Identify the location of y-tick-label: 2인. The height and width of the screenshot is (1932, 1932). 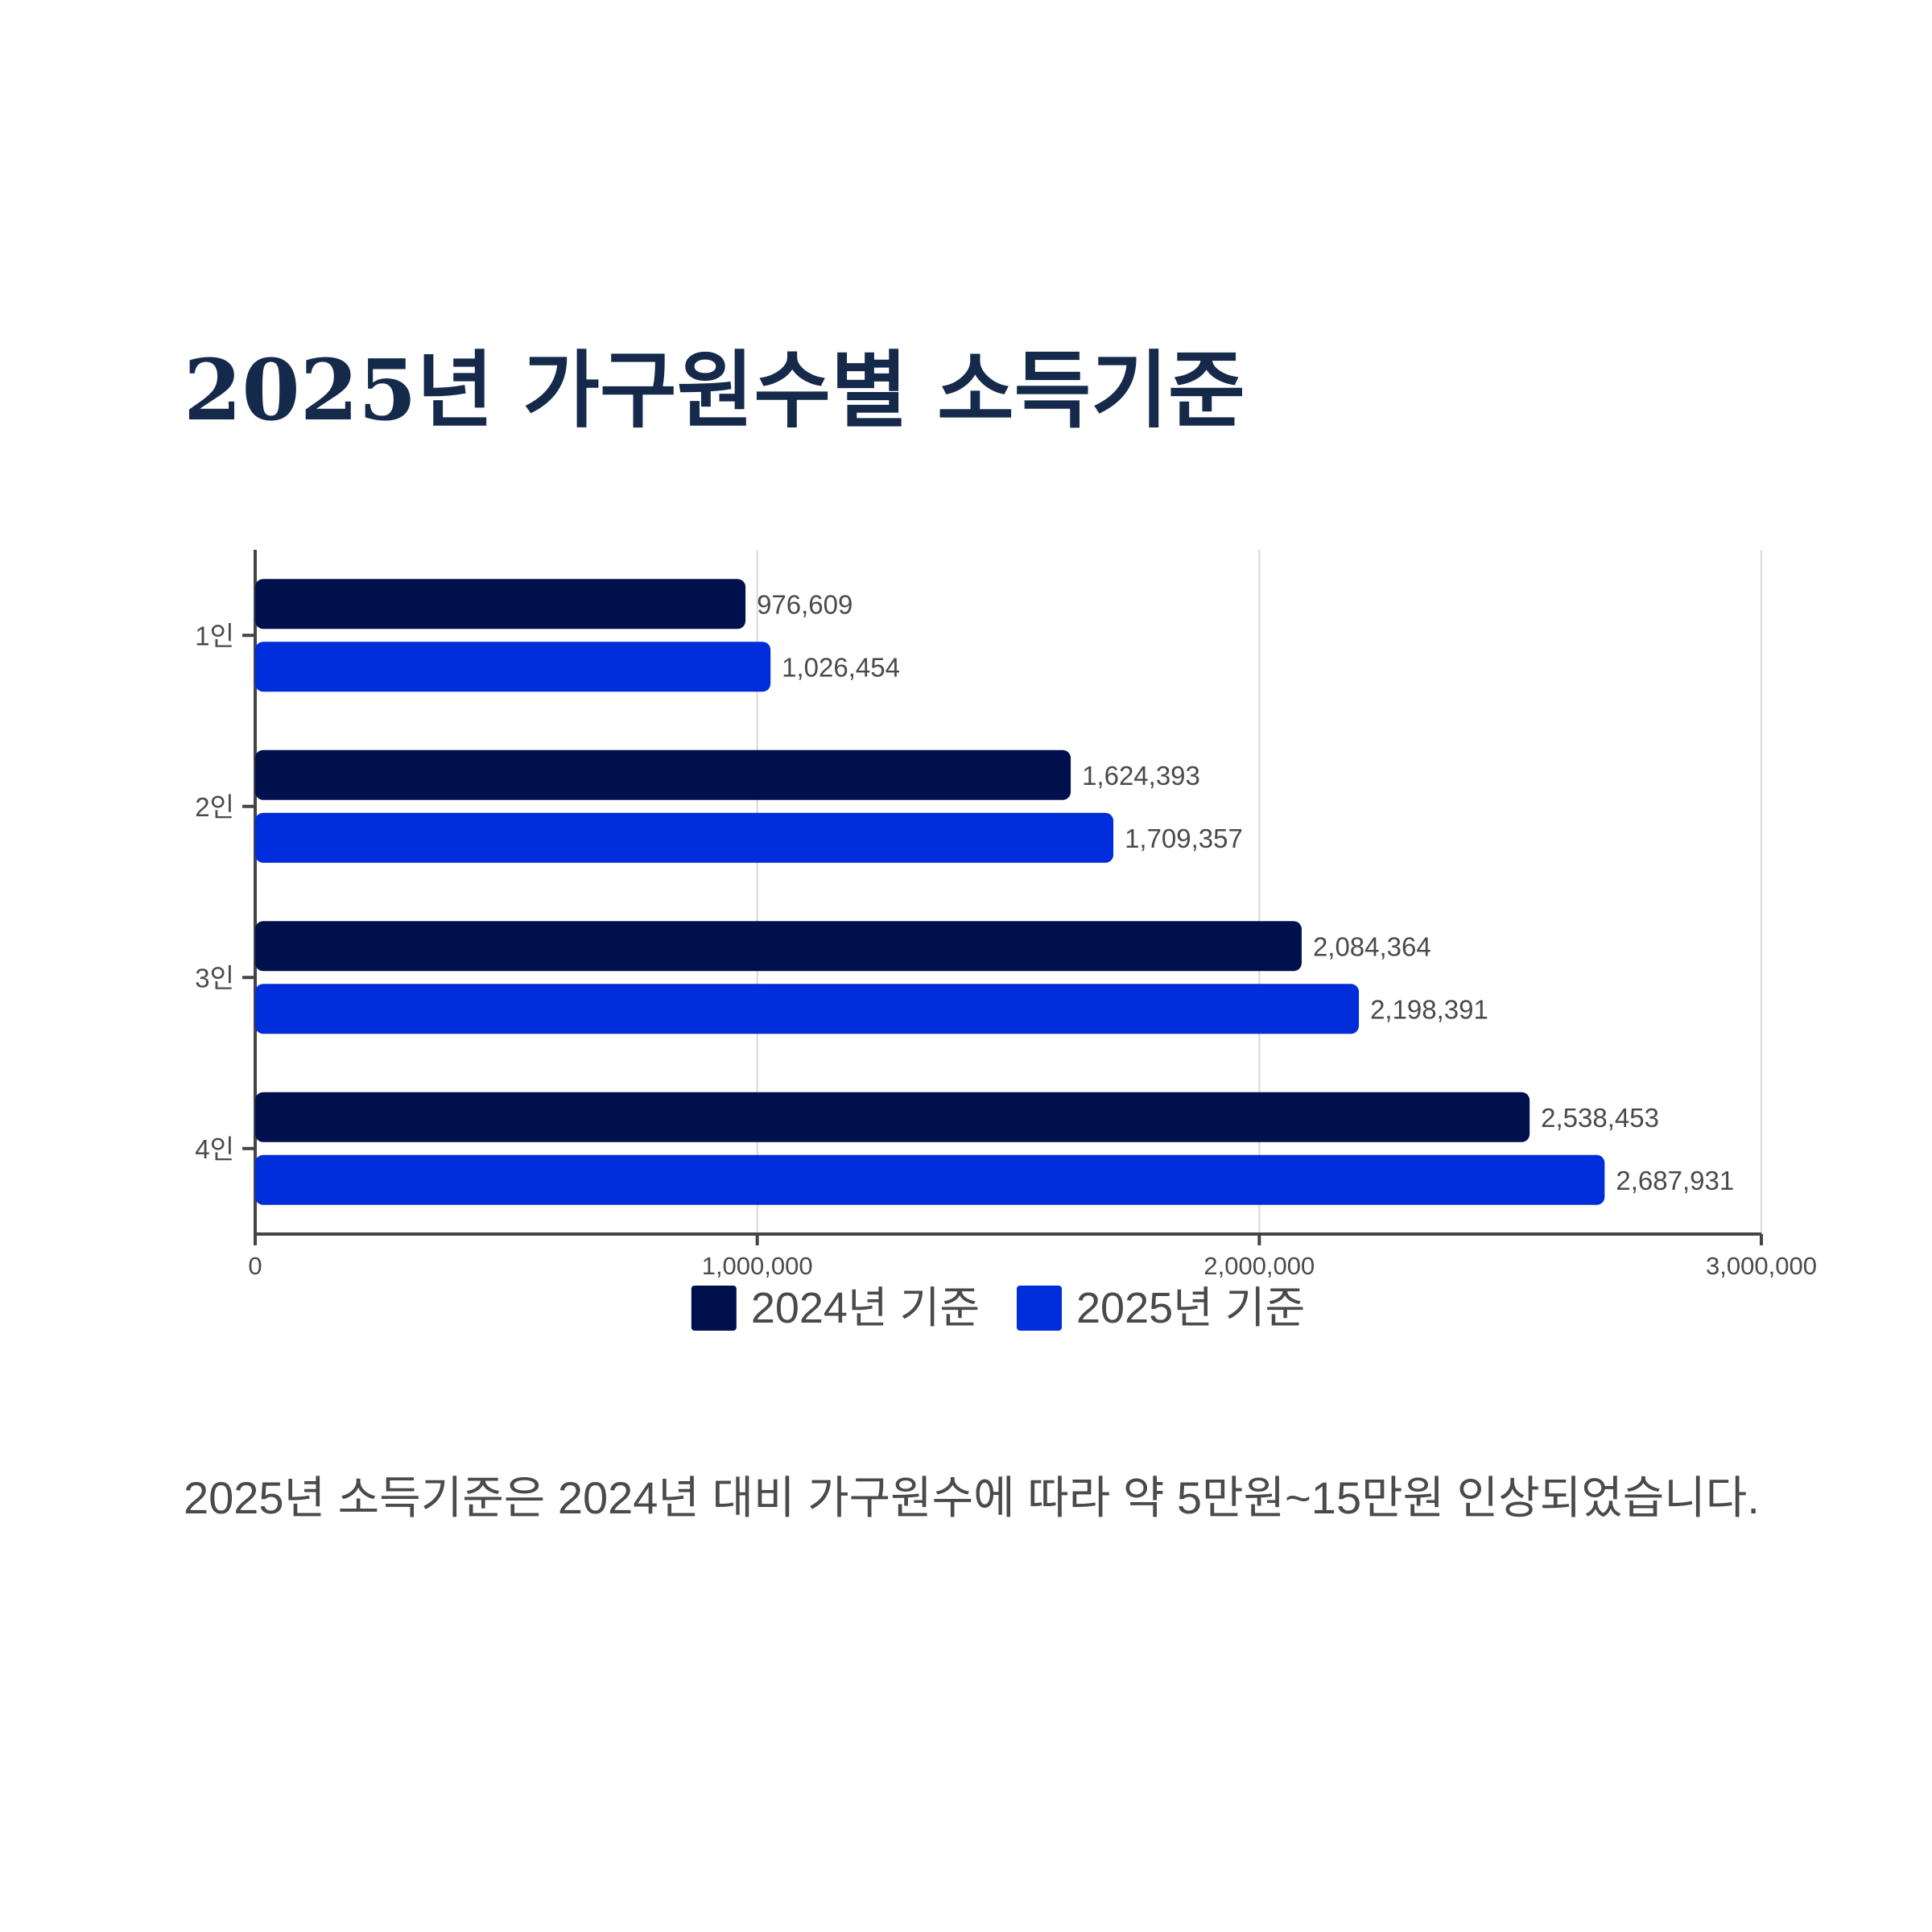
(214, 807).